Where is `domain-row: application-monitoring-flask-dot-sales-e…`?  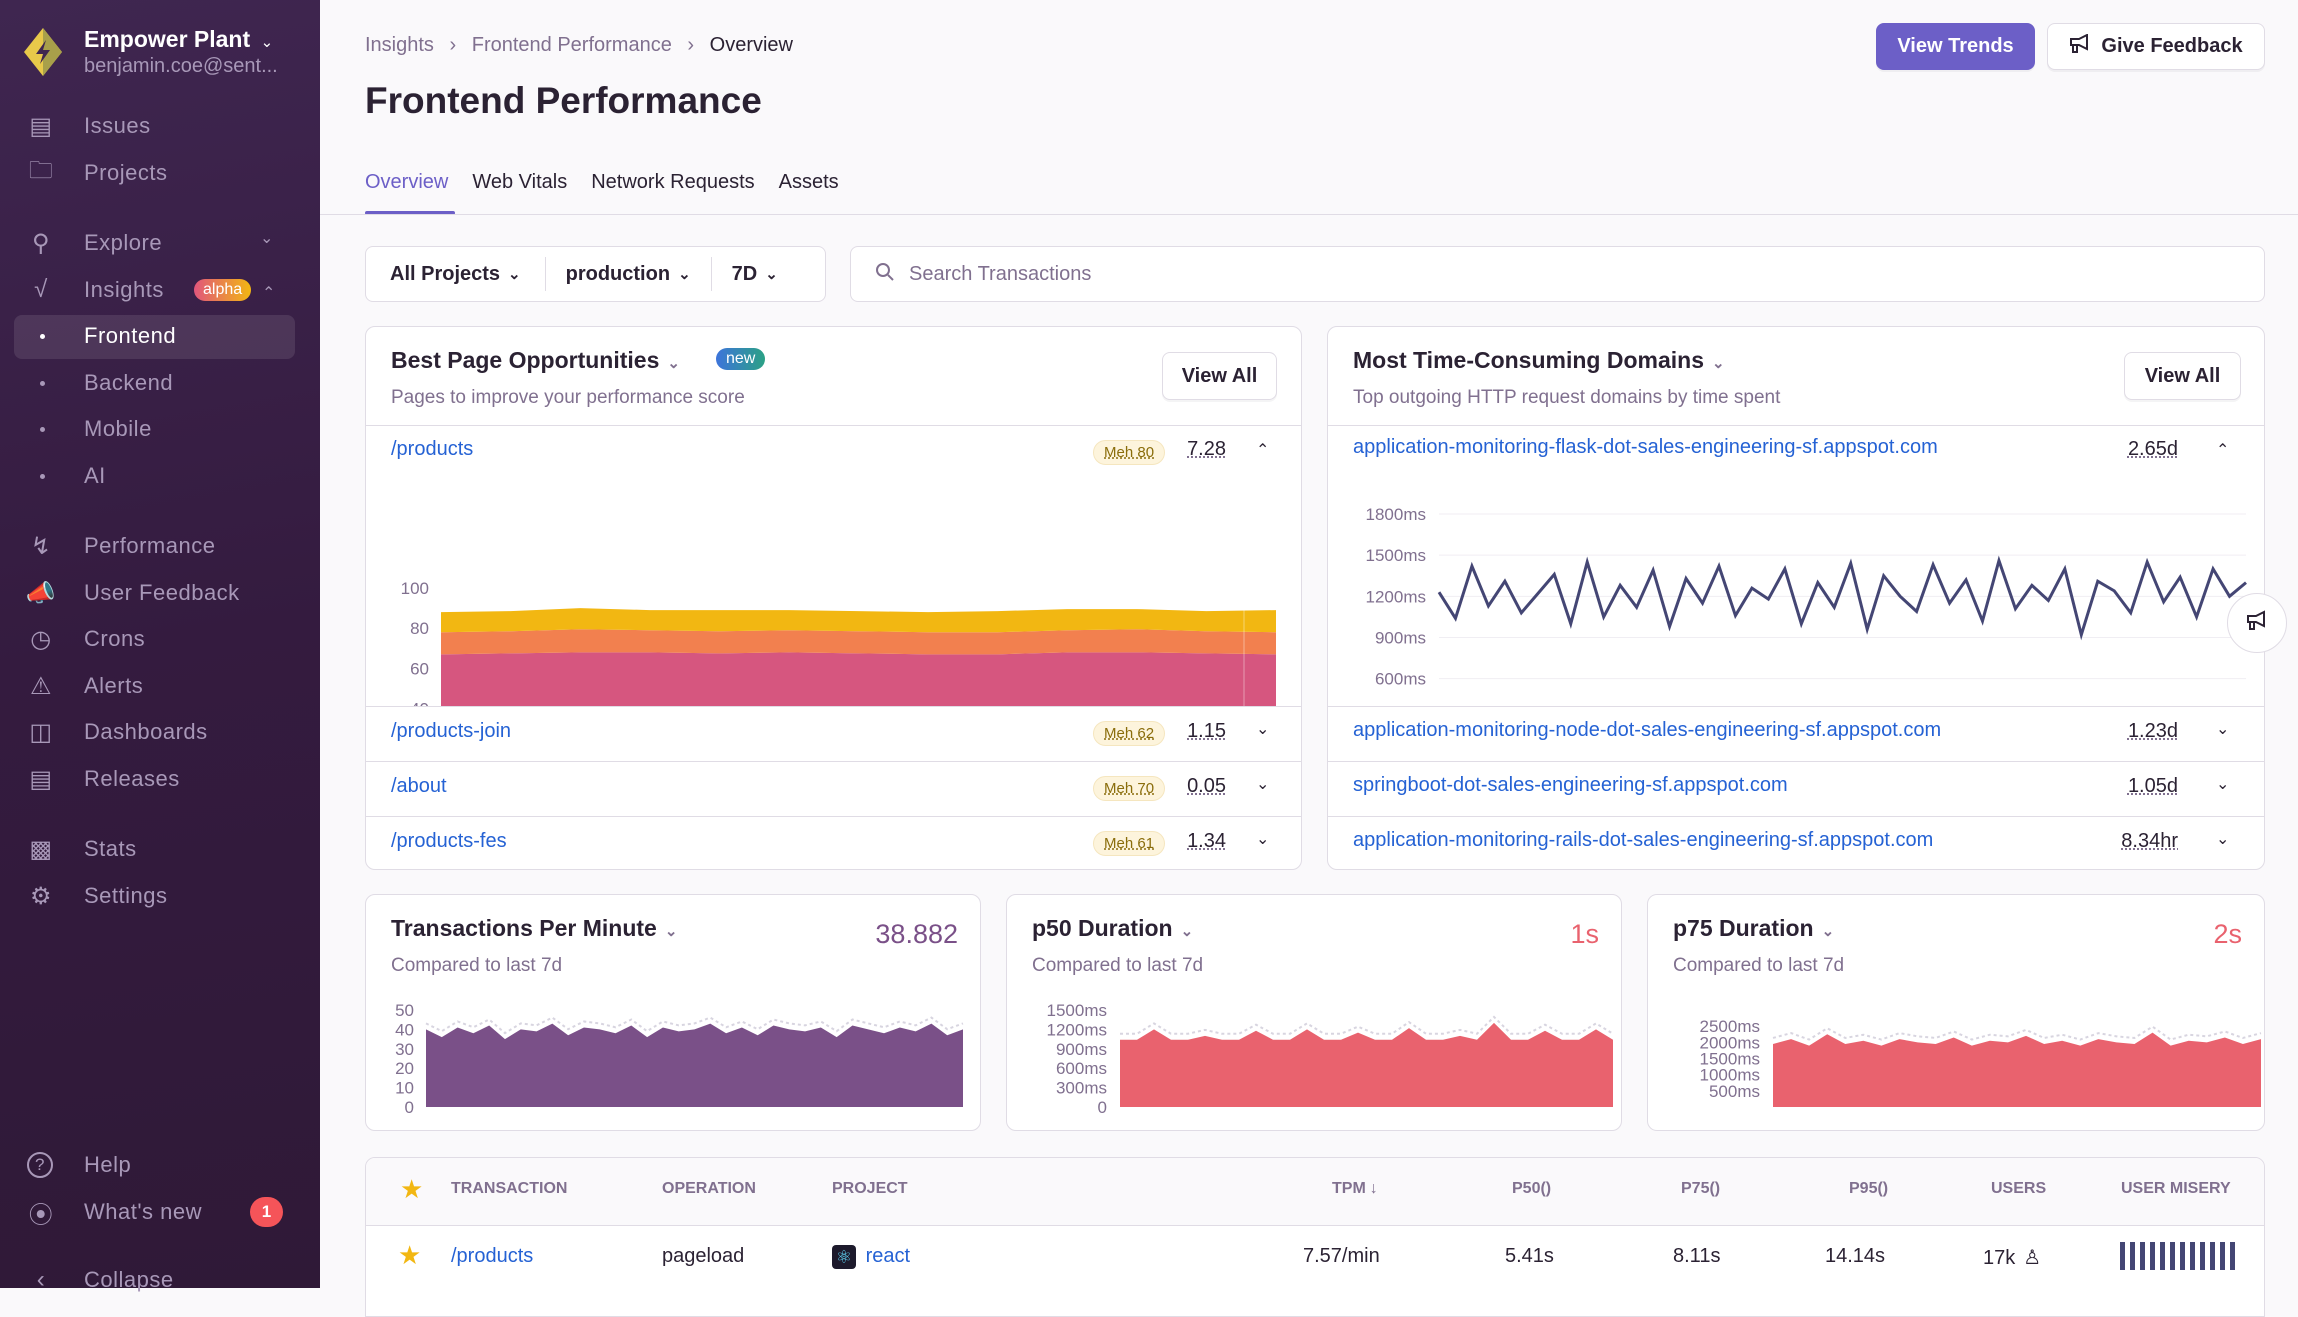
domain-row: application-monitoring-flask-dot-sales-e… is located at coordinates (1796, 565).